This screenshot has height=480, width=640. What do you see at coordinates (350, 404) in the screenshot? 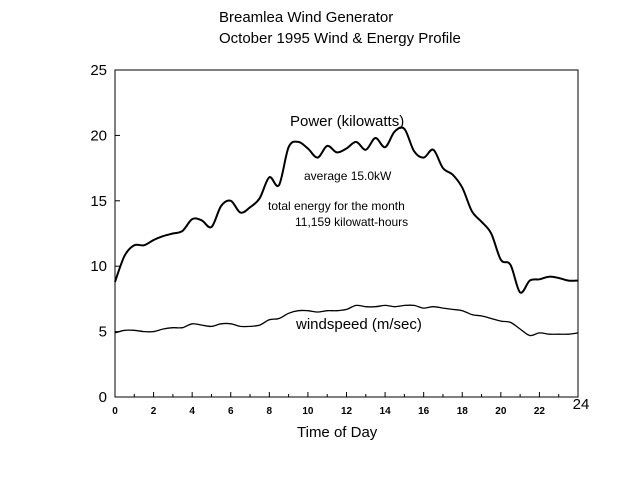
I see `x-axis: 0 2 4 6 8 10 12 14 16 18 20 22 24` at bounding box center [350, 404].